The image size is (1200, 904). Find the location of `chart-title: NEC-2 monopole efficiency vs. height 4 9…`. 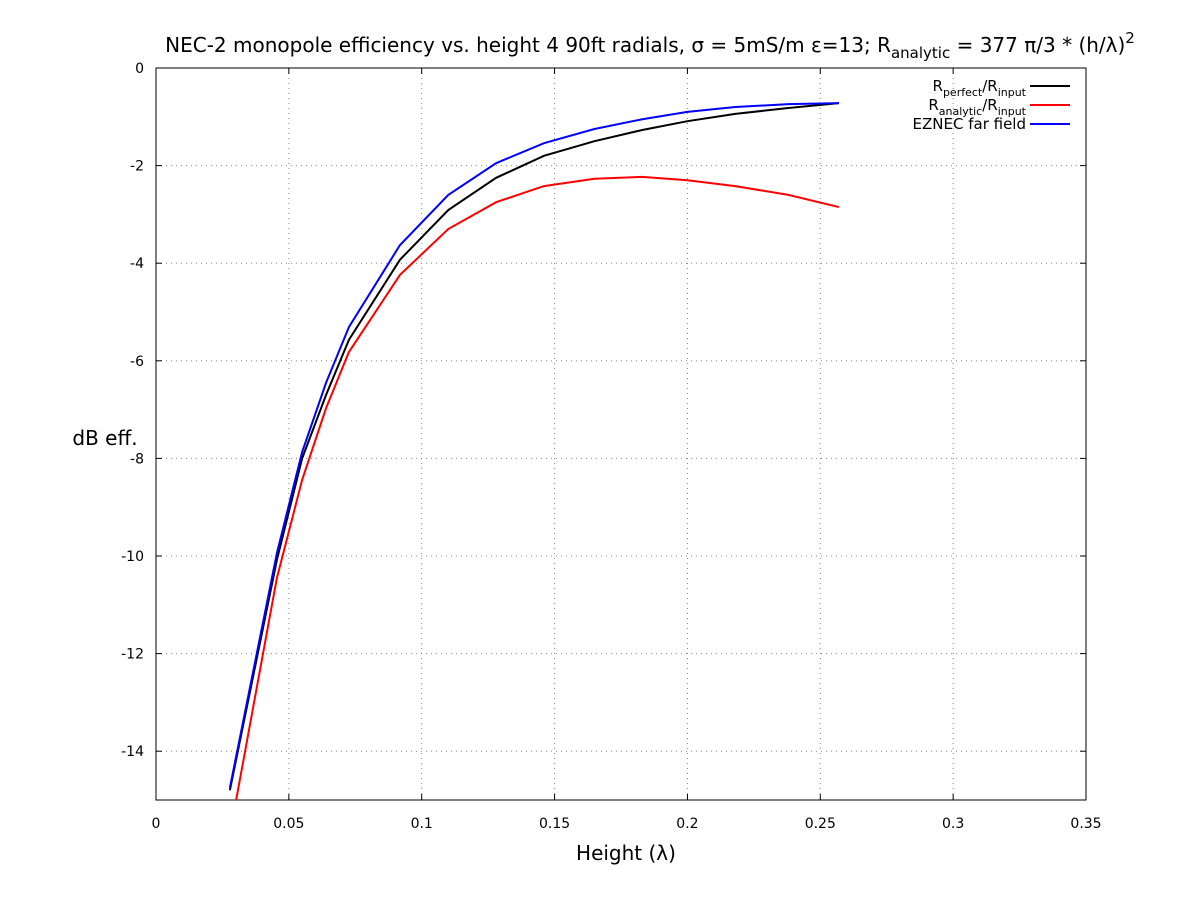

chart-title: NEC-2 monopole efficiency vs. height 4 9… is located at coordinates (650, 45).